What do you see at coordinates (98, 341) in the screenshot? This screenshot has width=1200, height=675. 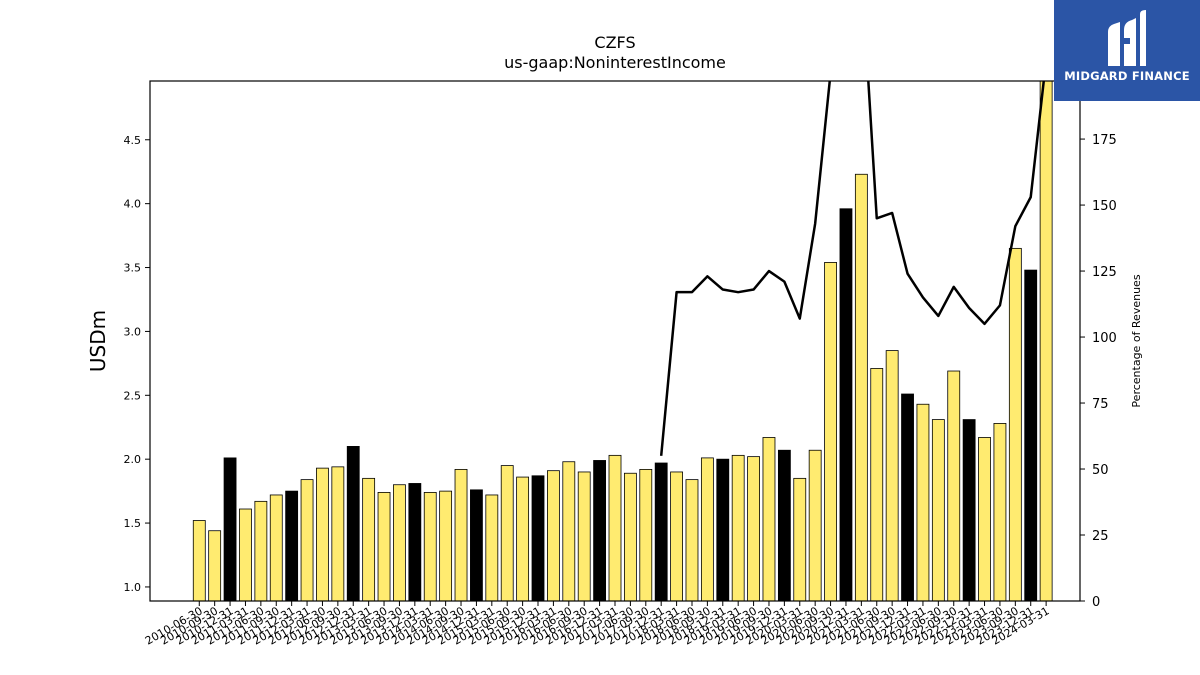 I see `y-axis-label: USDm` at bounding box center [98, 341].